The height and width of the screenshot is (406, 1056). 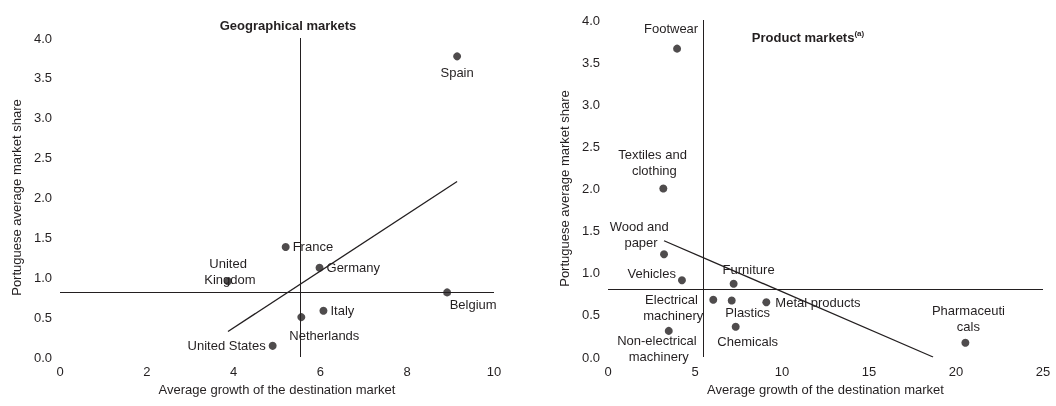 I want to click on annotation: Plastics, so click(x=748, y=313).